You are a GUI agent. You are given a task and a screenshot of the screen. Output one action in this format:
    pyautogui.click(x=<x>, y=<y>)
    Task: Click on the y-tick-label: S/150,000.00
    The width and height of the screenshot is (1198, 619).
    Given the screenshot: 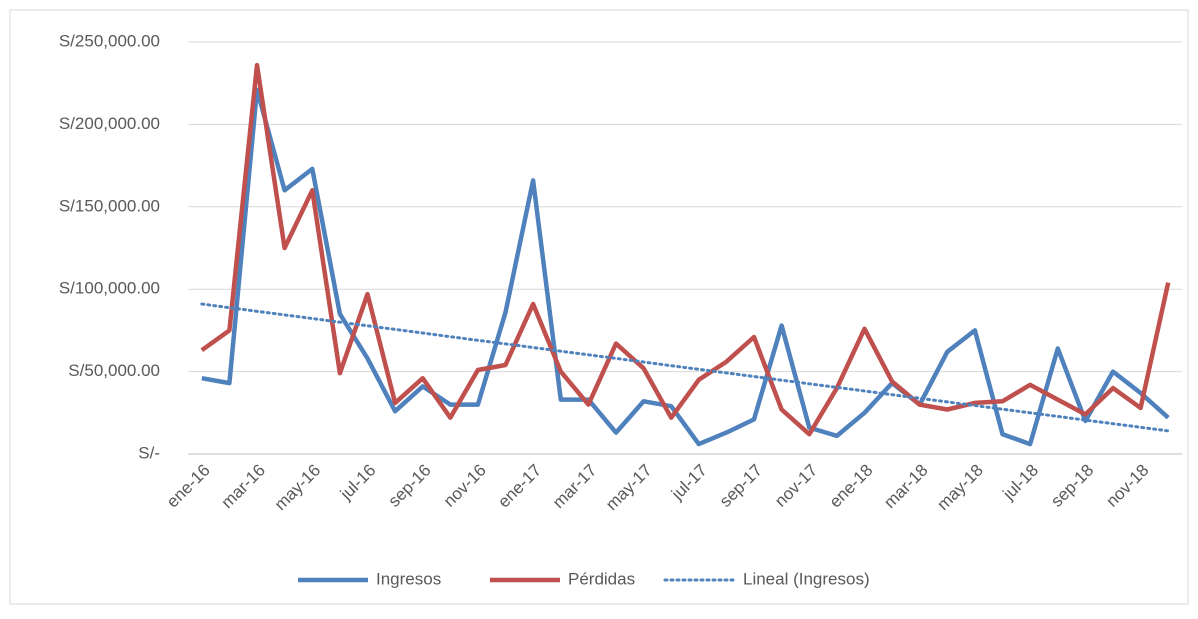 What is the action you would take?
    pyautogui.click(x=109, y=205)
    